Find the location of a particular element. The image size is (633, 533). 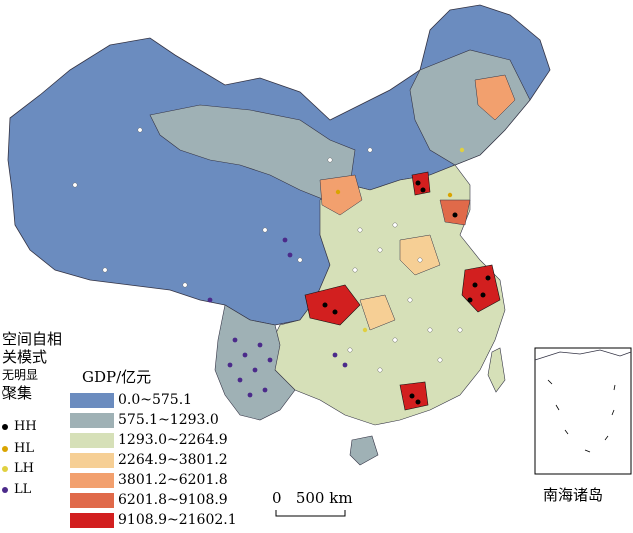

cluster-legend-item: HH is located at coordinates (19, 426).